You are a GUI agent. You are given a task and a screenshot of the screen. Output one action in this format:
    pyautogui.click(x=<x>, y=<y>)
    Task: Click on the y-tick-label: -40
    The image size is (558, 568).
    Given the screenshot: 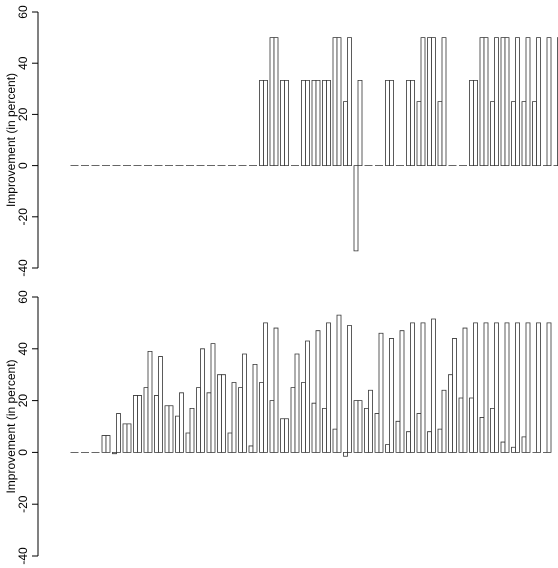 What is the action you would take?
    pyautogui.click(x=23, y=556)
    